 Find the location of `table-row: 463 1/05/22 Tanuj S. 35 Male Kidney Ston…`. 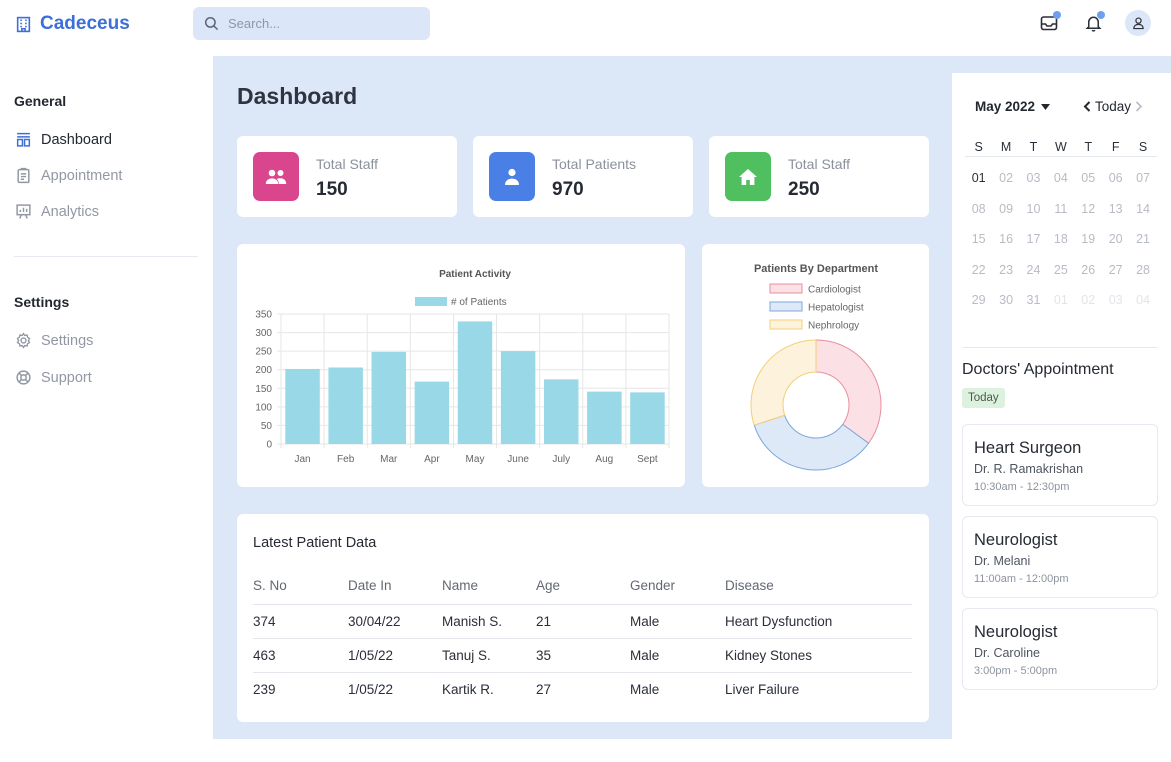

table-row: 463 1/05/22 Tanuj S. 35 Male Kidney Ston… is located at coordinates (582, 655).